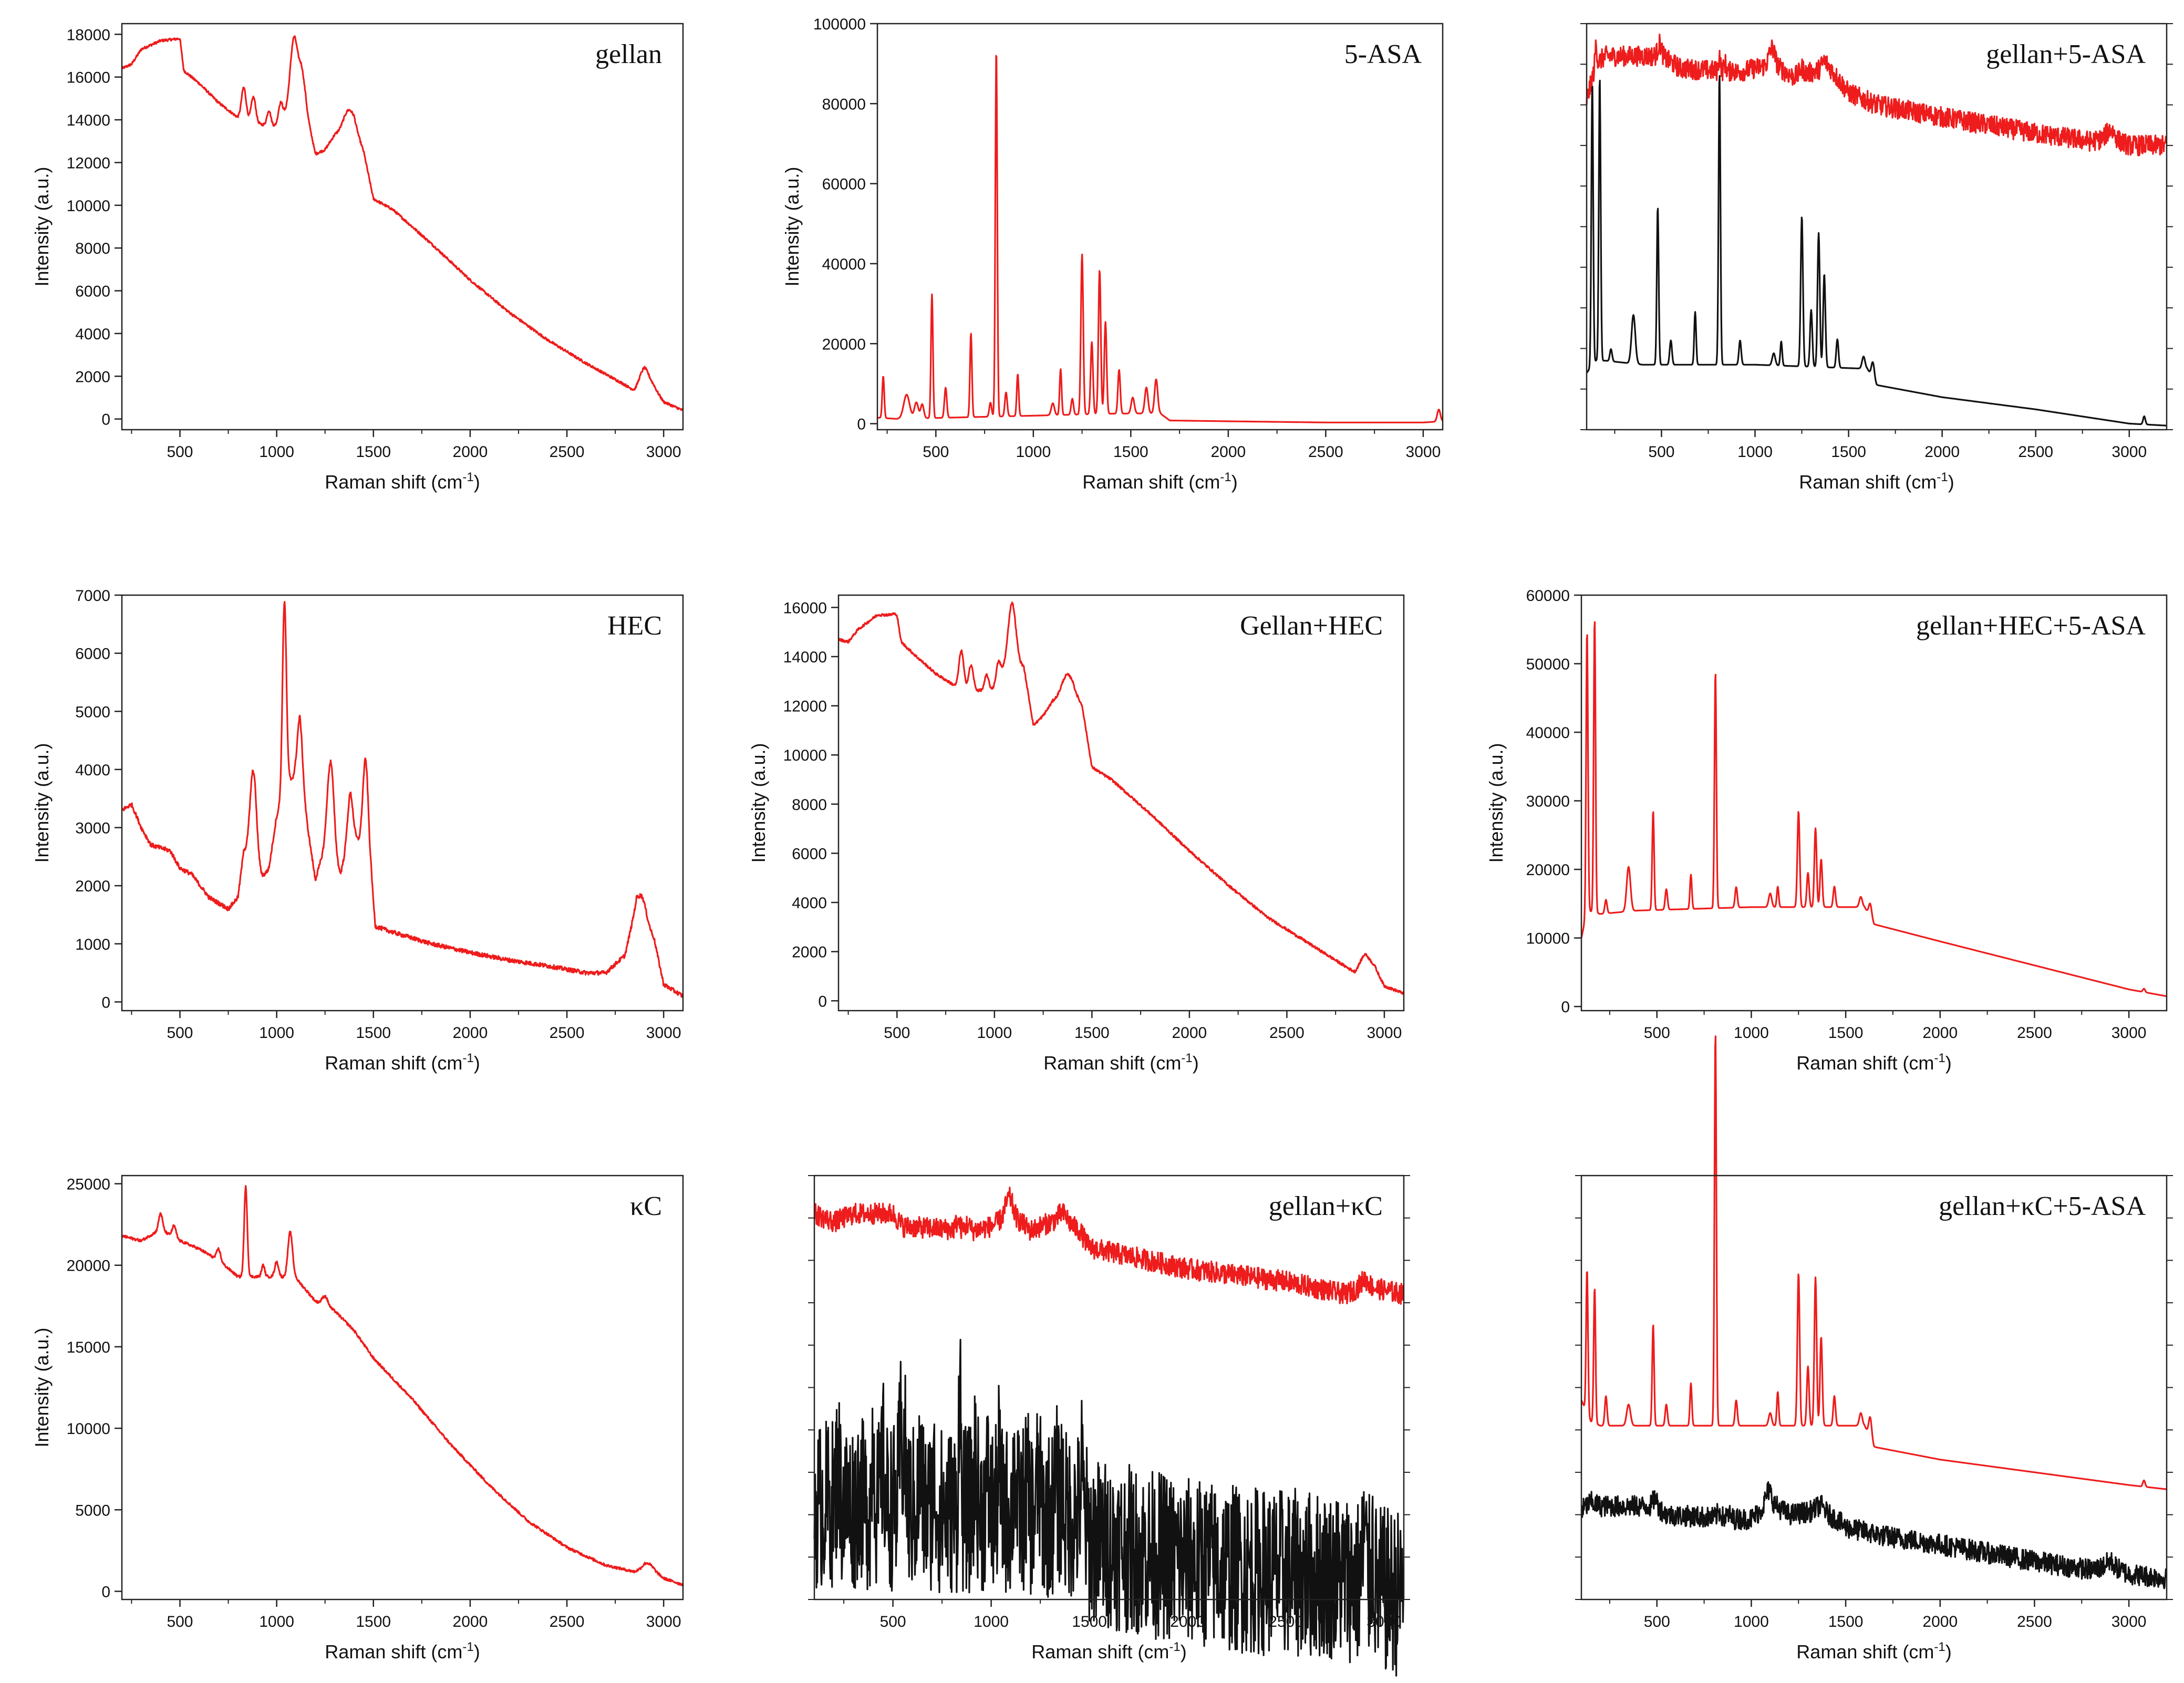  Describe the element at coordinates (1311, 626) in the screenshot. I see `chart-title: Gellan+HEC` at that location.